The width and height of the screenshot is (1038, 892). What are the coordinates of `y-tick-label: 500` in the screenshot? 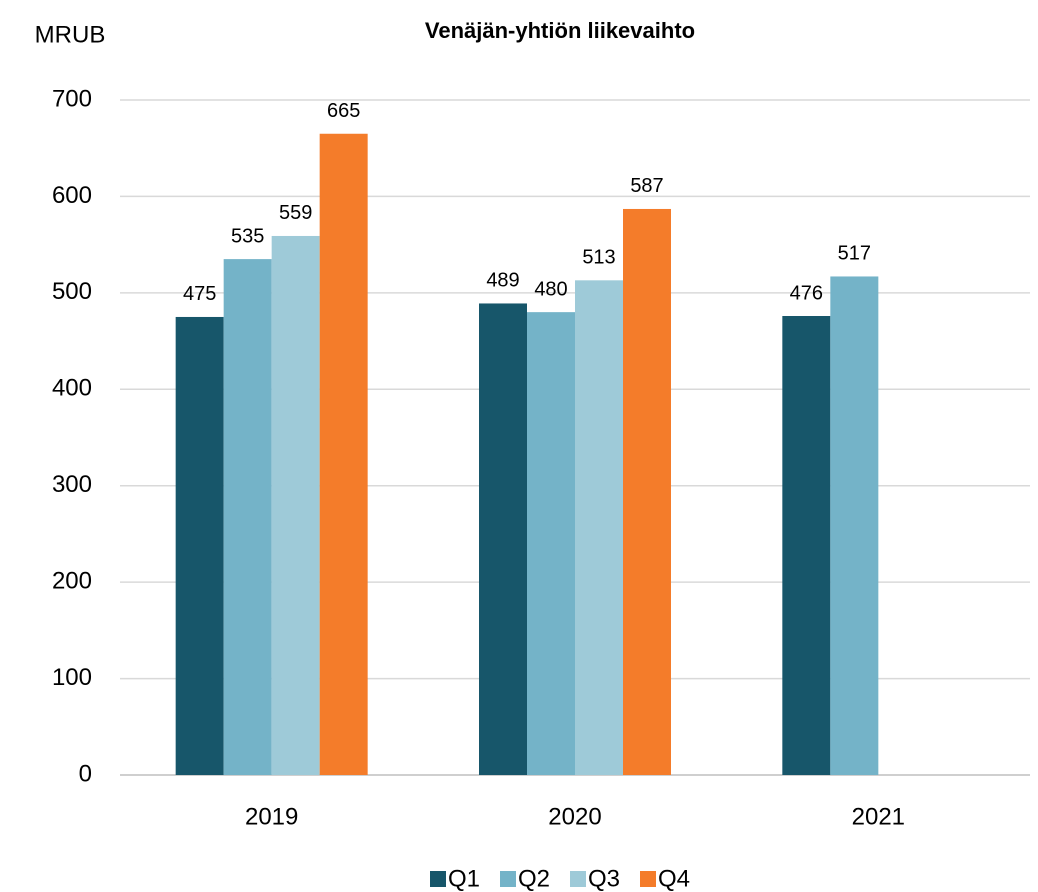 It's located at (72, 291).